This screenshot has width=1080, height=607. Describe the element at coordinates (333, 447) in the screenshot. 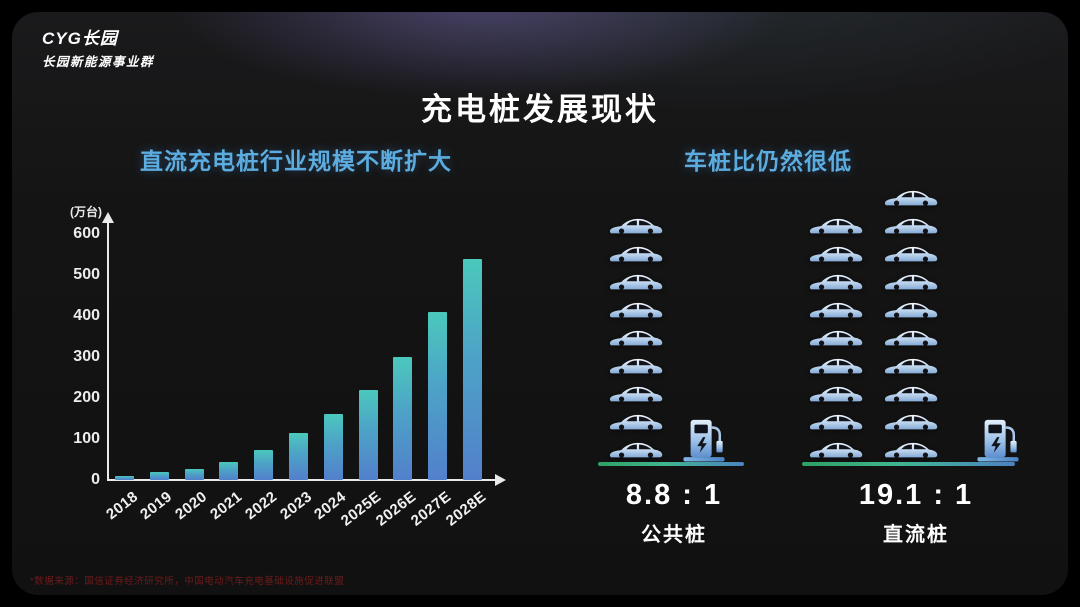

I see `bar-2024` at that location.